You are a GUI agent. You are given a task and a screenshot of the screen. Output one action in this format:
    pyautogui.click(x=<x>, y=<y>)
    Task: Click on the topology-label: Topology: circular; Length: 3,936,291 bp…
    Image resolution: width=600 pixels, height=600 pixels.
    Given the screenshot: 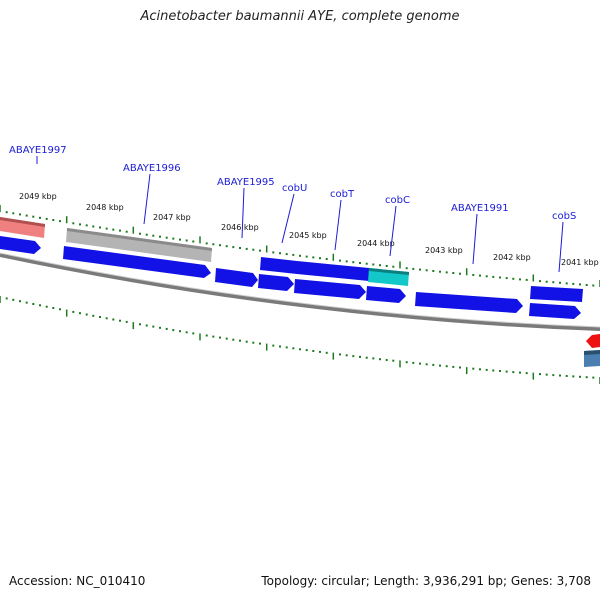 What is the action you would take?
    pyautogui.click(x=426, y=581)
    